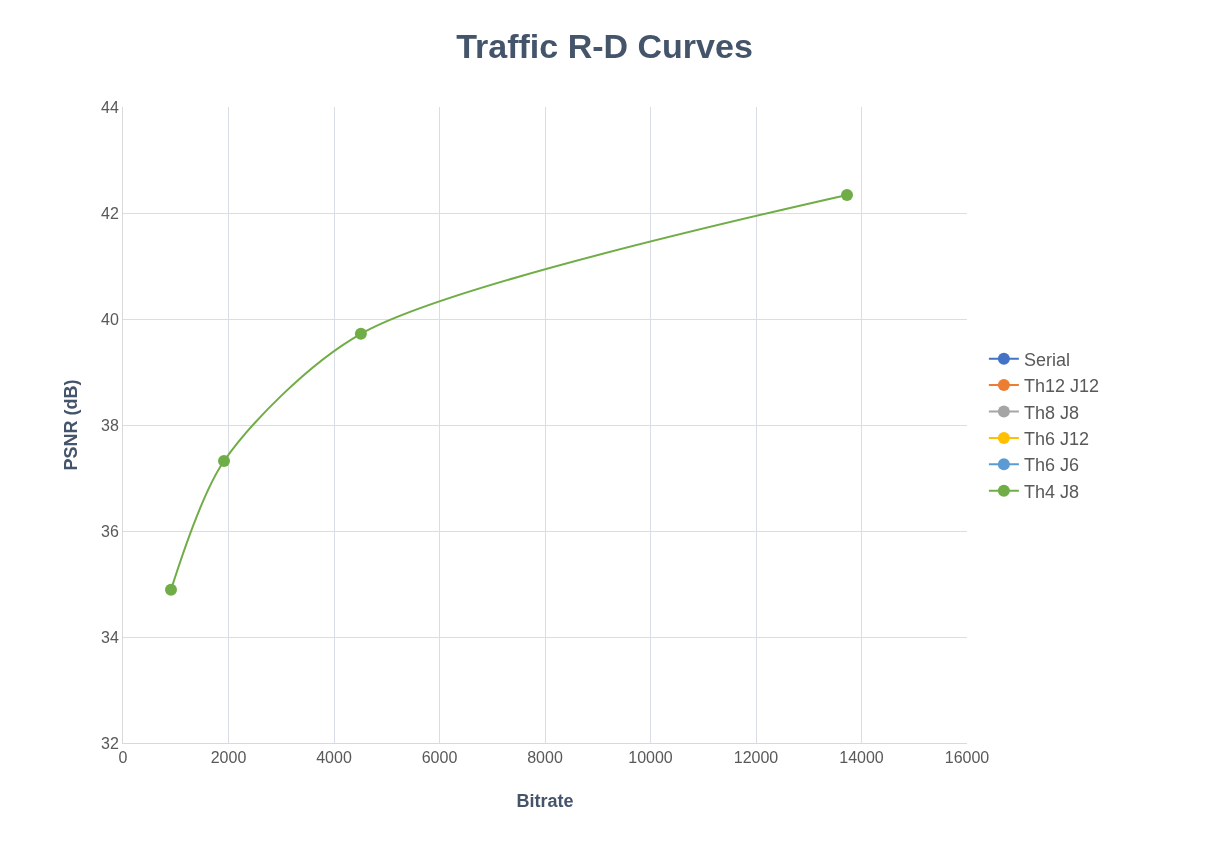 The width and height of the screenshot is (1209, 856). I want to click on chart-title: Traffic R-D Curves, so click(604, 46).